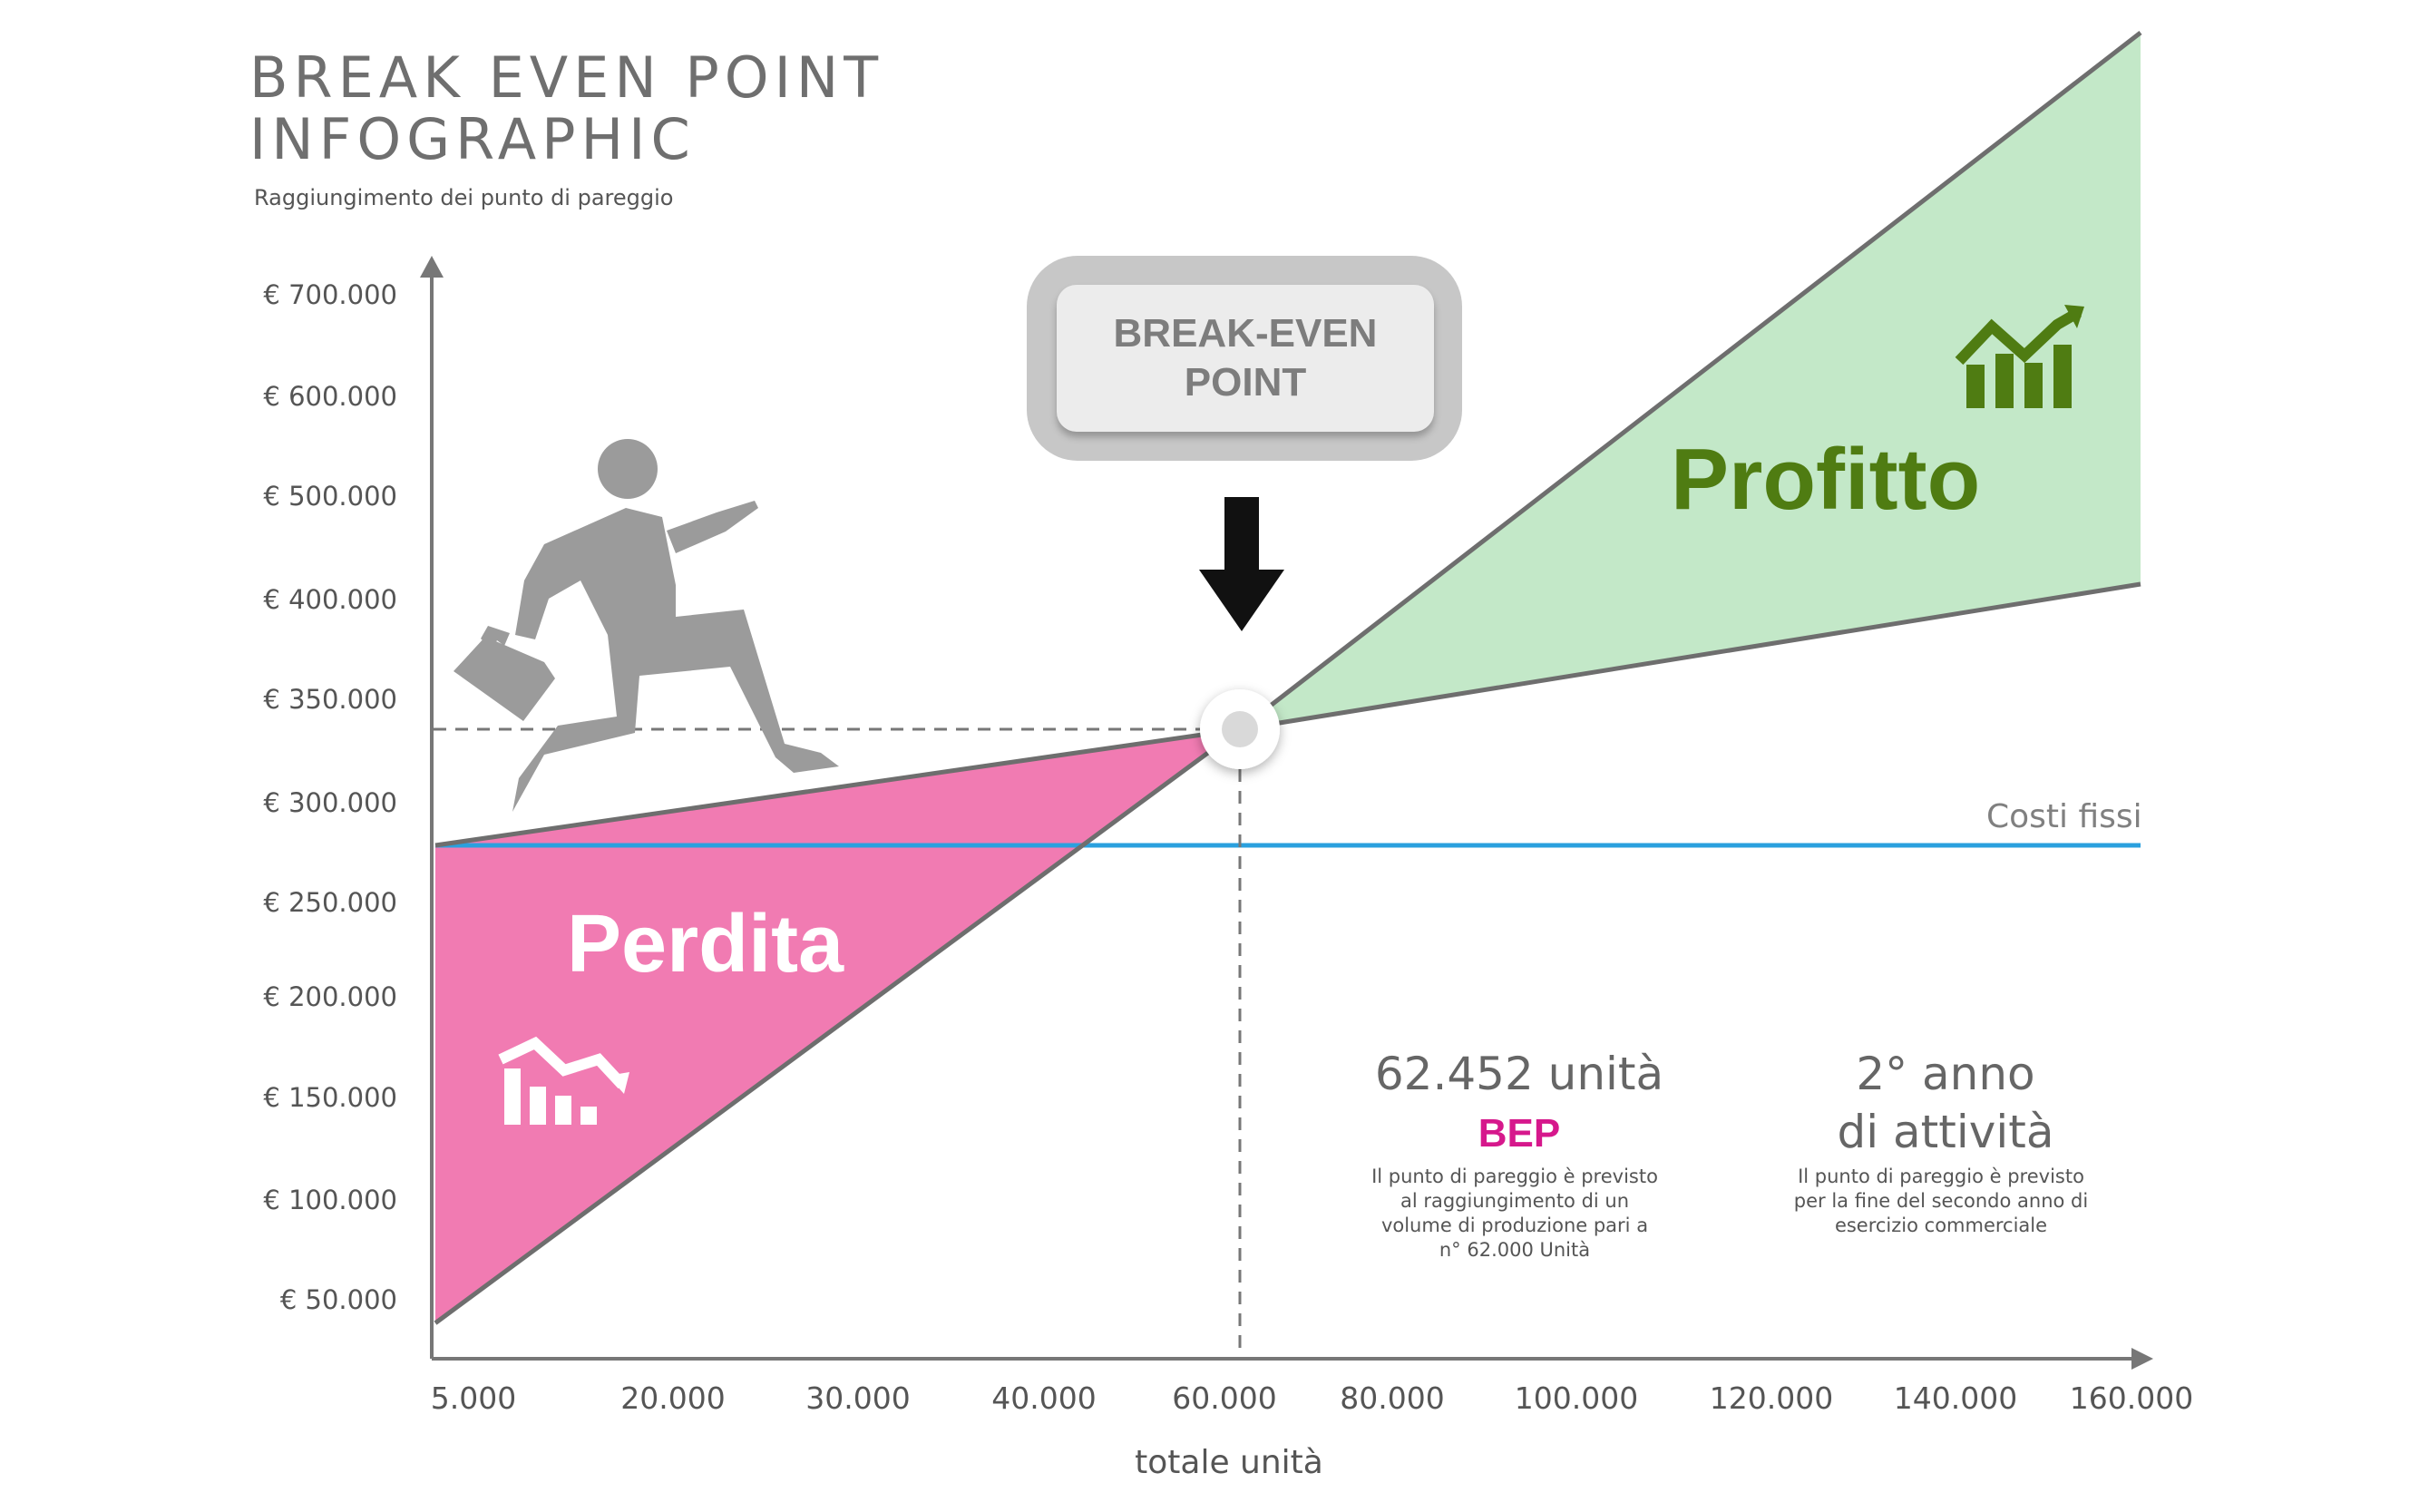 Image resolution: width=2419 pixels, height=1512 pixels. What do you see at coordinates (330, 902) in the screenshot?
I see `y-tick-label: € 250.000` at bounding box center [330, 902].